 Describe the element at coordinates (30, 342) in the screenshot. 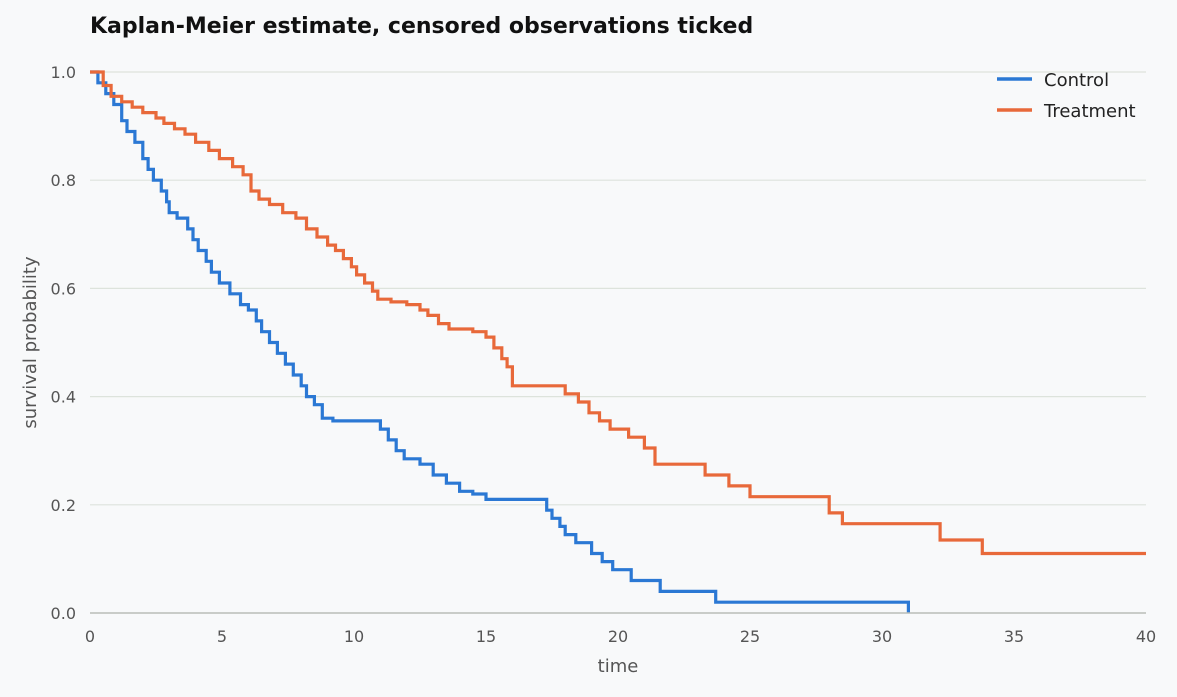

I see `y-axis-label: survival probability` at that location.